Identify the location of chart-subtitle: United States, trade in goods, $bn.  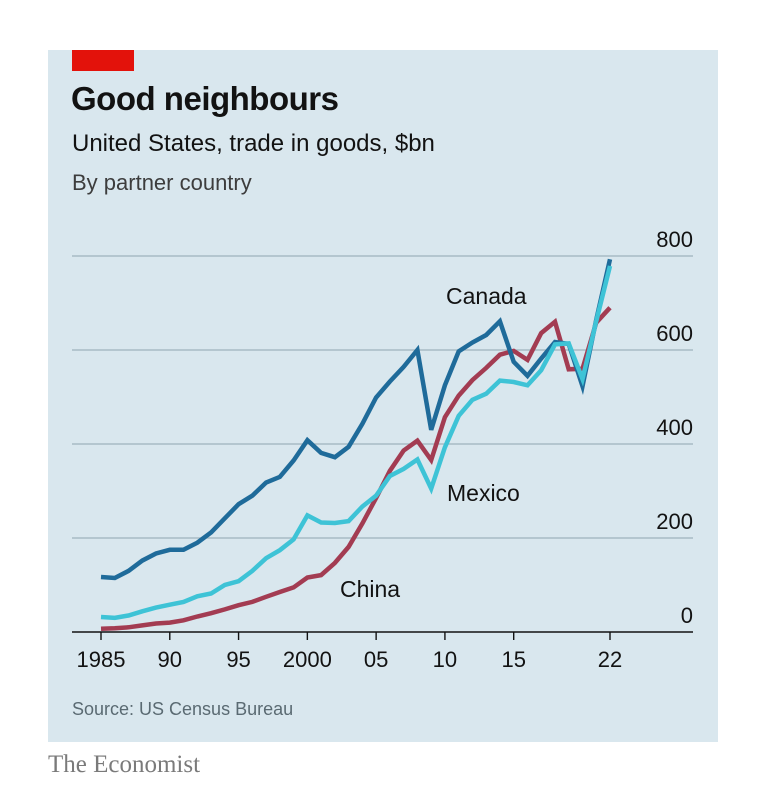
(253, 143).